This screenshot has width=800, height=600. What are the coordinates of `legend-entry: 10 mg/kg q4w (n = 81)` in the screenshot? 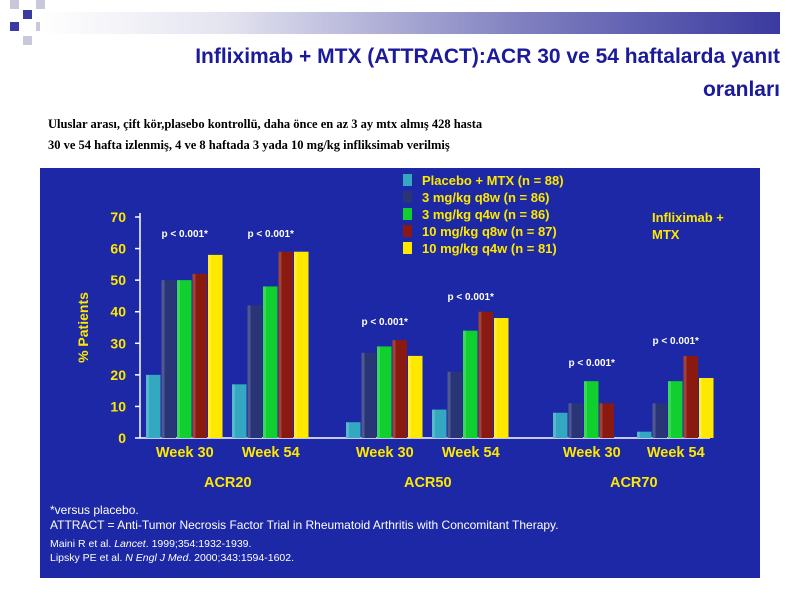 It's located at (489, 248).